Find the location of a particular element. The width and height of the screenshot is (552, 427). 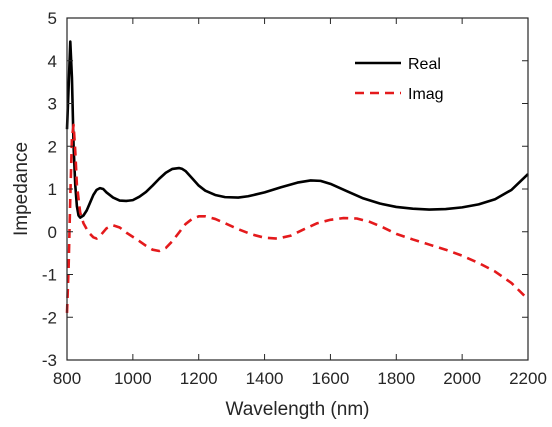

x-axis-label: Wavelength (nm) is located at coordinates (298, 409).